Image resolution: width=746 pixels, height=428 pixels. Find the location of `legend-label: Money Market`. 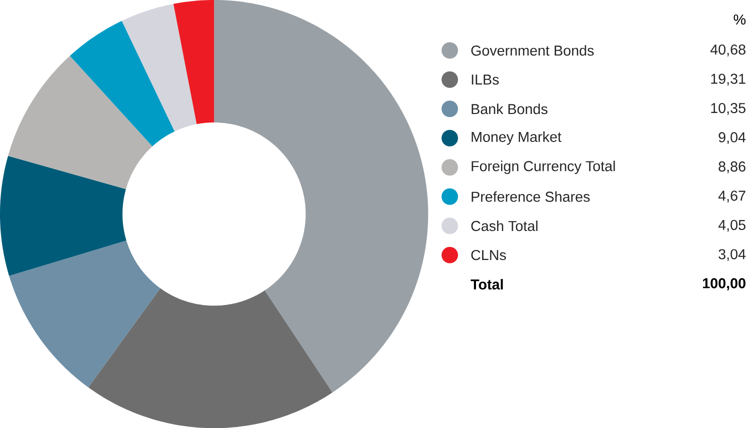

legend-label: Money Market is located at coordinates (517, 138).